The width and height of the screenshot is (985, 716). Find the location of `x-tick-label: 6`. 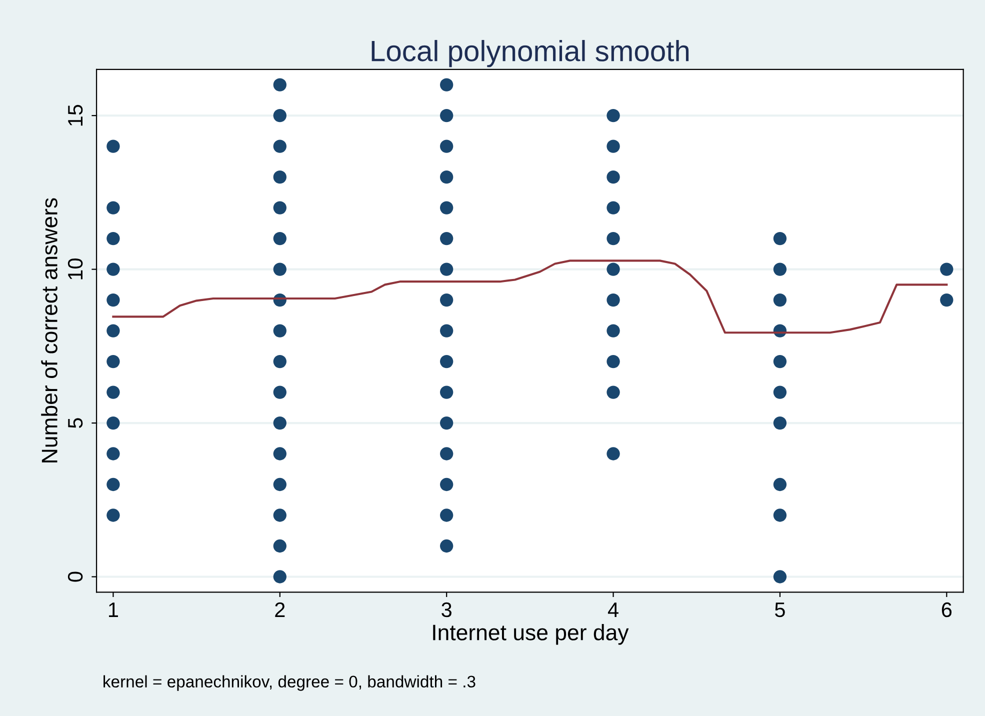

x-tick-label: 6 is located at coordinates (947, 610).